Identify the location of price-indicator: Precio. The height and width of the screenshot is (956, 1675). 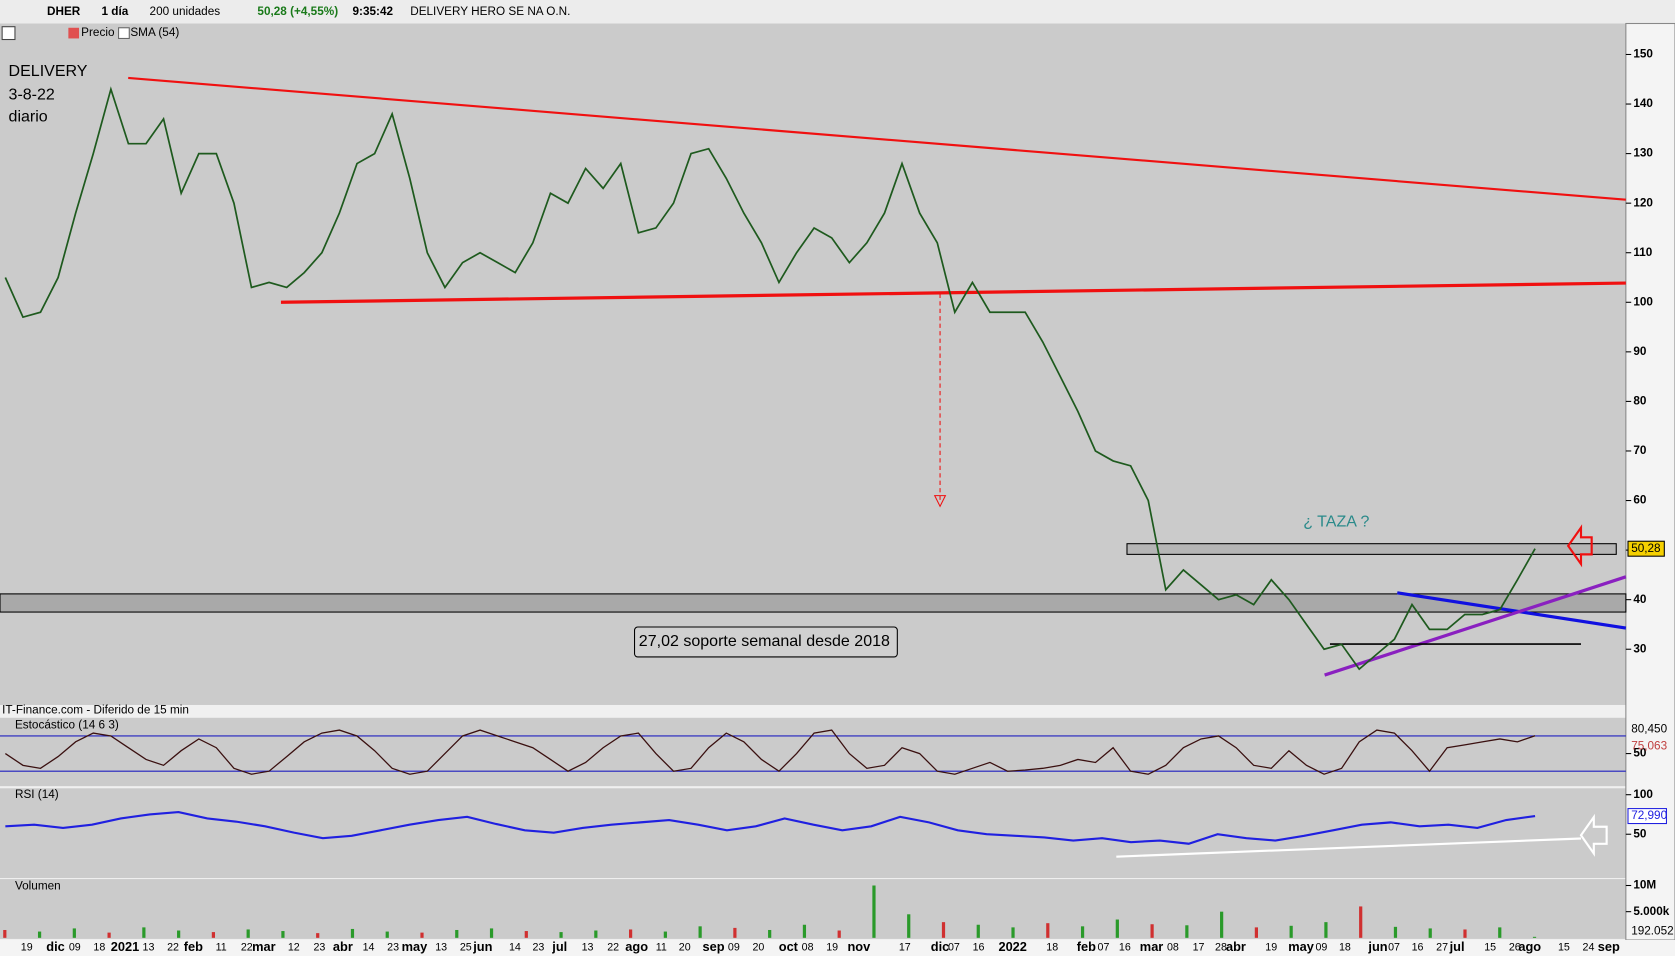
(98, 32).